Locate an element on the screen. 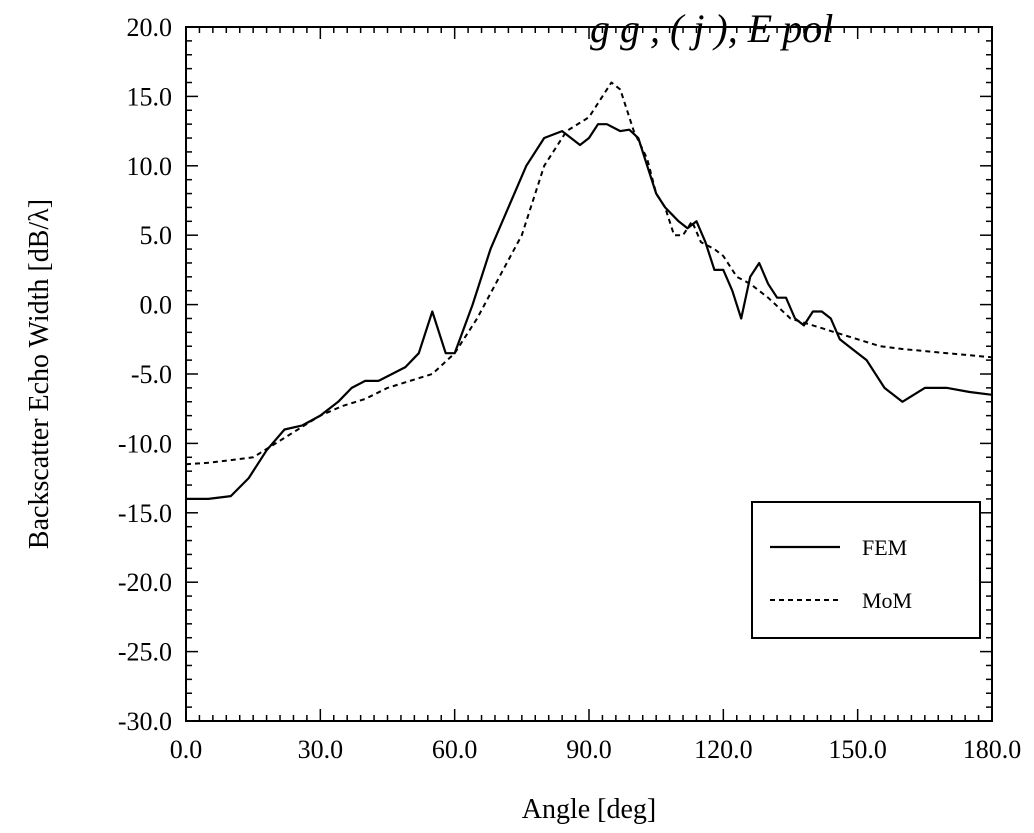 This screenshot has width=1034, height=833. y-tick-label: 5.0 is located at coordinates (156, 235).